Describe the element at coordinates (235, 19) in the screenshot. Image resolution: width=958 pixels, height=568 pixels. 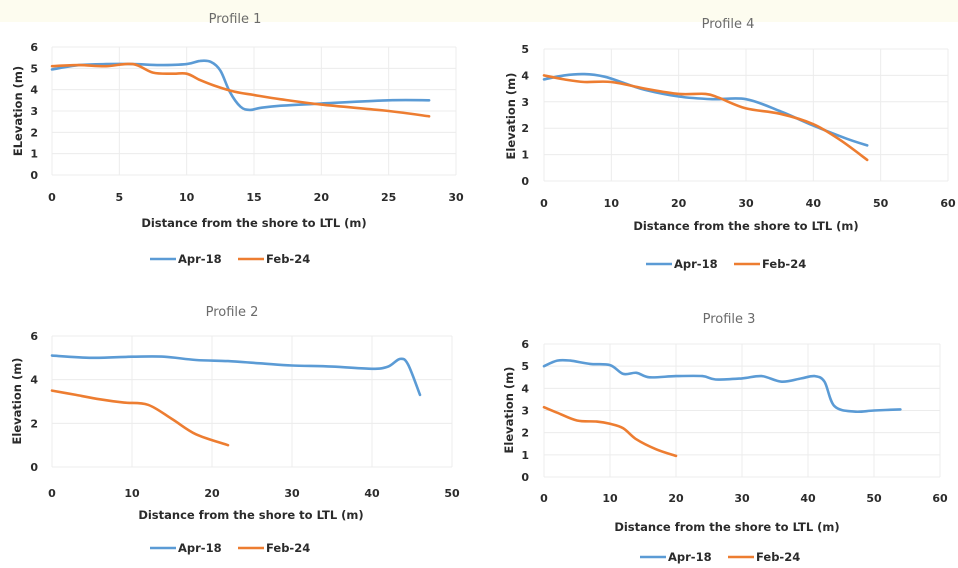
I see `chart-title: Profile 1` at that location.